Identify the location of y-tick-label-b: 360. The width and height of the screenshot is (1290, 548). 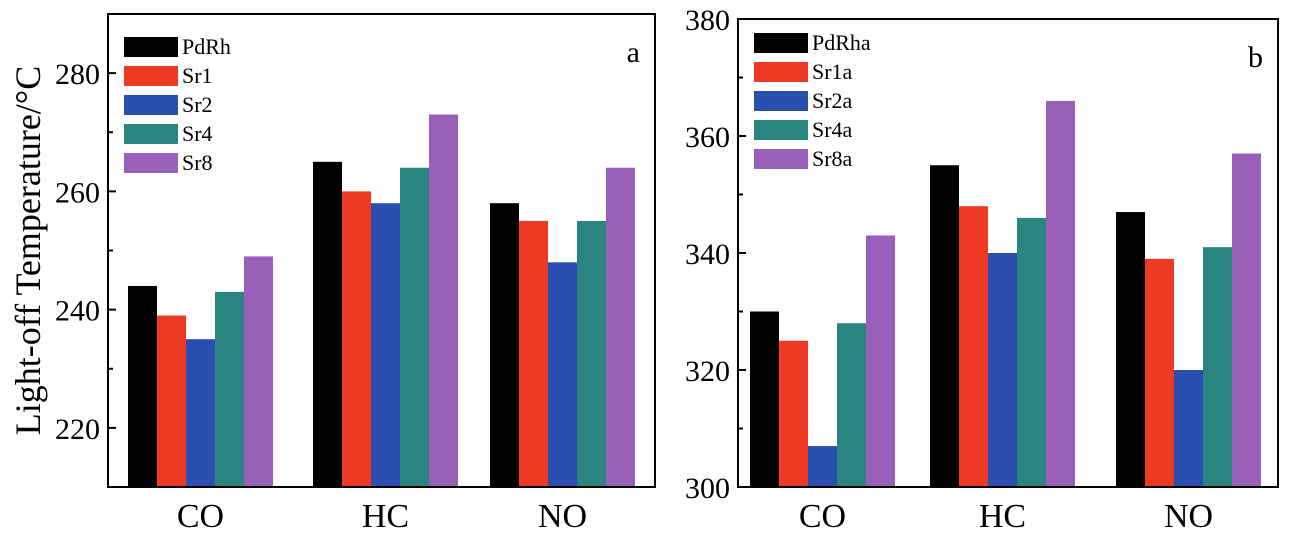
(707, 137).